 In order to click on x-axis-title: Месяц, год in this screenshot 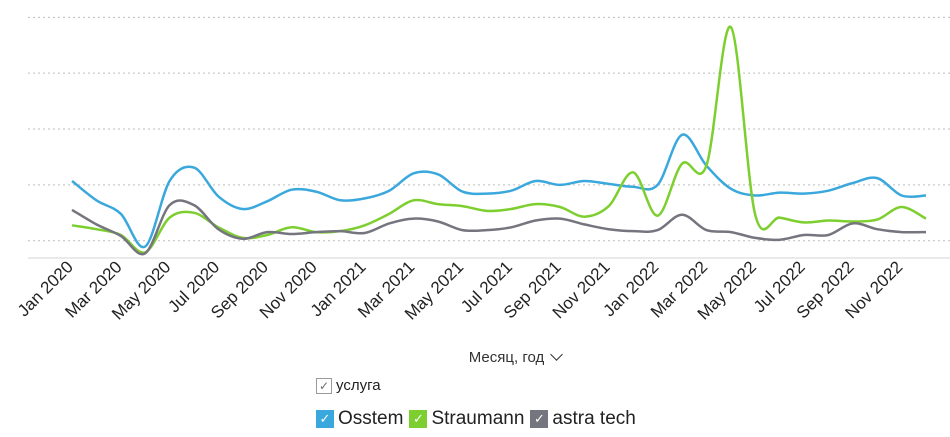, I will do `click(475, 357)`.